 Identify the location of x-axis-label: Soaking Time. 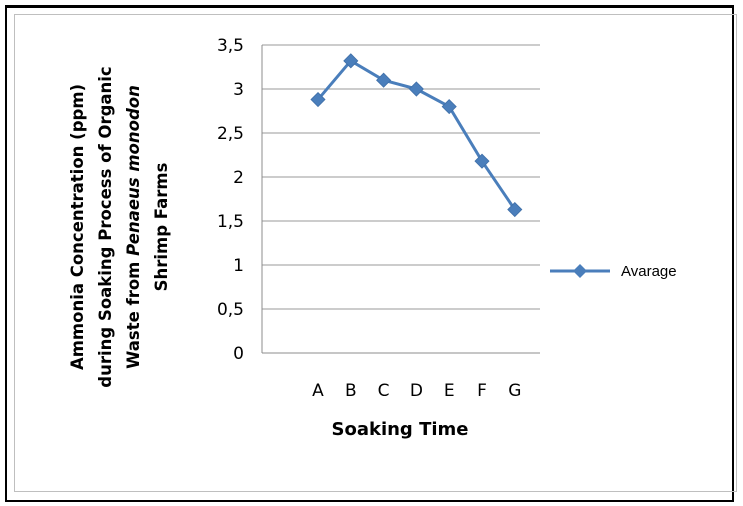
(400, 429).